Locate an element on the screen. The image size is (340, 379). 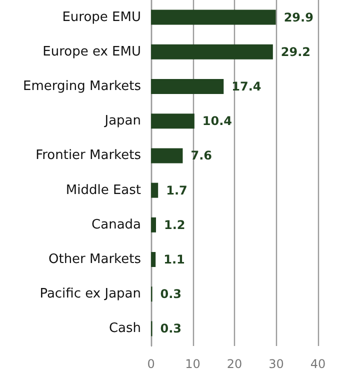
data-label: 17.4 is located at coordinates (247, 87).